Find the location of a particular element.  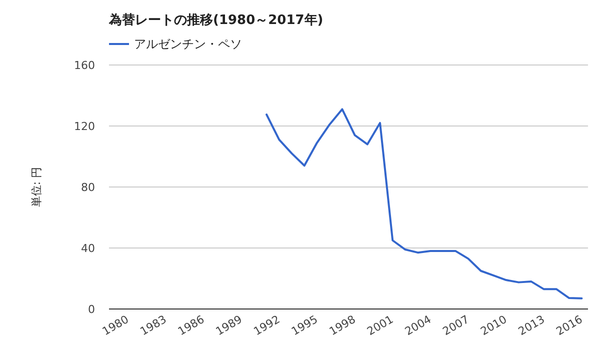

y-tick-label: 0 is located at coordinates (91, 309).